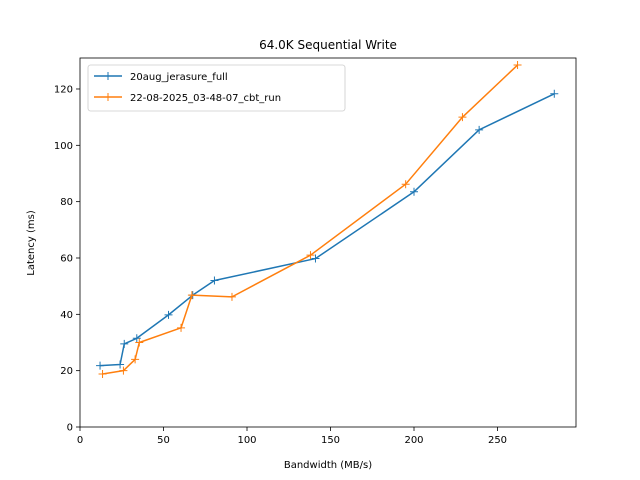 The height and width of the screenshot is (480, 640). What do you see at coordinates (328, 465) in the screenshot?
I see `x-axis-title: Bandwidth (MB/s)` at bounding box center [328, 465].